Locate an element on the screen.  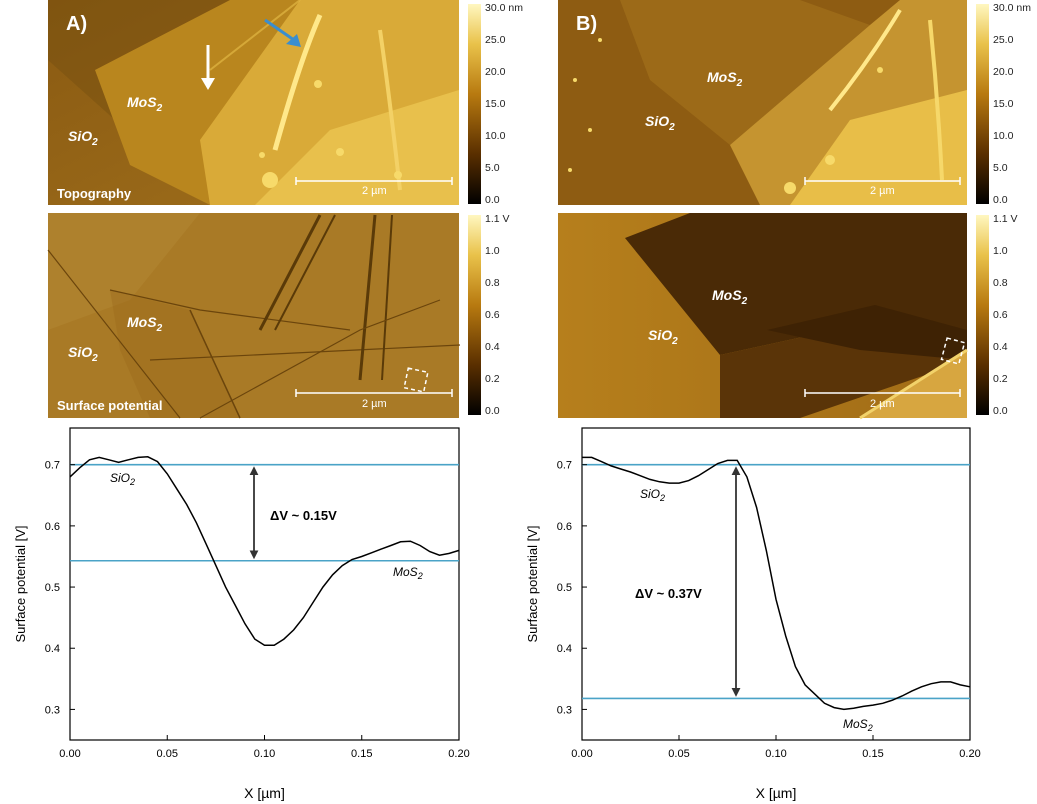
panel-b-topography is located at coordinates (762, 102).